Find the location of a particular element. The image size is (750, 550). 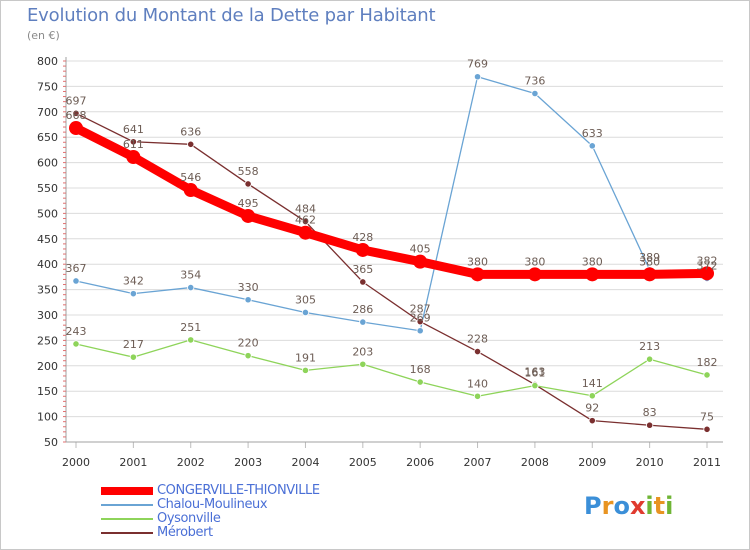

x-tick-label: 2004 is located at coordinates (305, 462).